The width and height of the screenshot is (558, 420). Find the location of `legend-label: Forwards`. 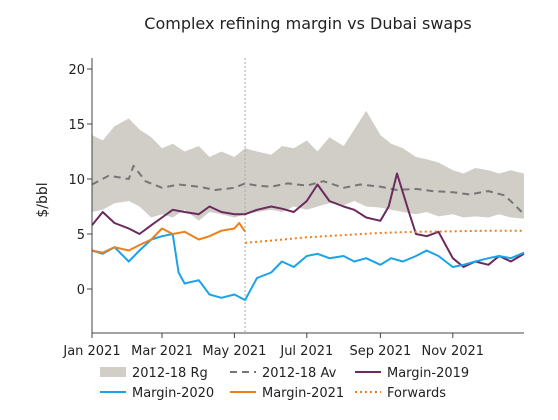

legend-label: Forwards is located at coordinates (416, 393).